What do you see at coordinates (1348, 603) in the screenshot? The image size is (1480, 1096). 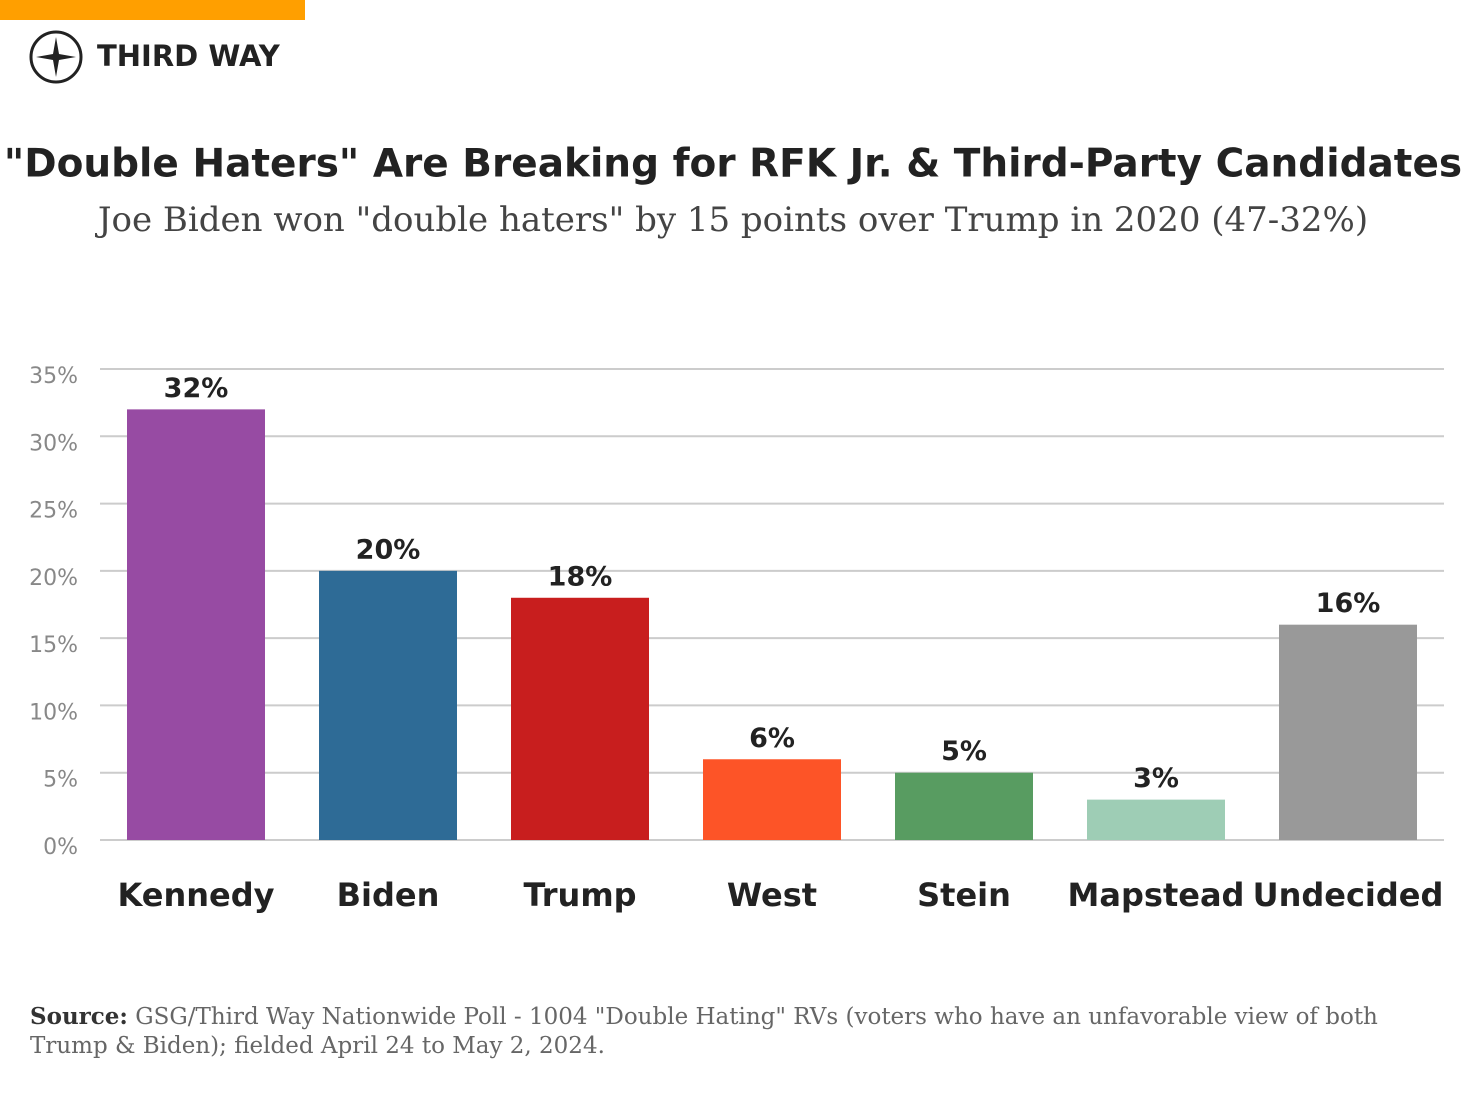 I see `value-label: 16%` at bounding box center [1348, 603].